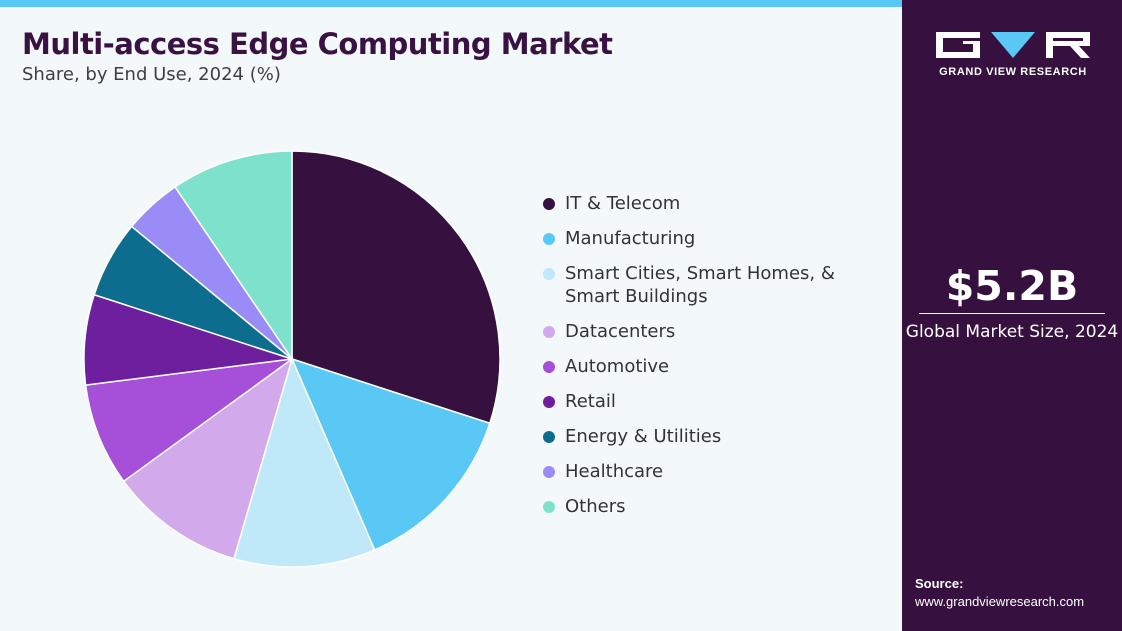 This screenshot has width=1122, height=631. What do you see at coordinates (694, 506) in the screenshot?
I see `legend-item: Others` at bounding box center [694, 506].